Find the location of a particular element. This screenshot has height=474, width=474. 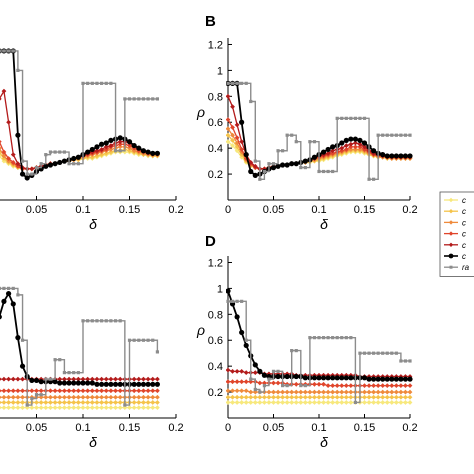

legend-label: c is located at coordinates (464, 211).